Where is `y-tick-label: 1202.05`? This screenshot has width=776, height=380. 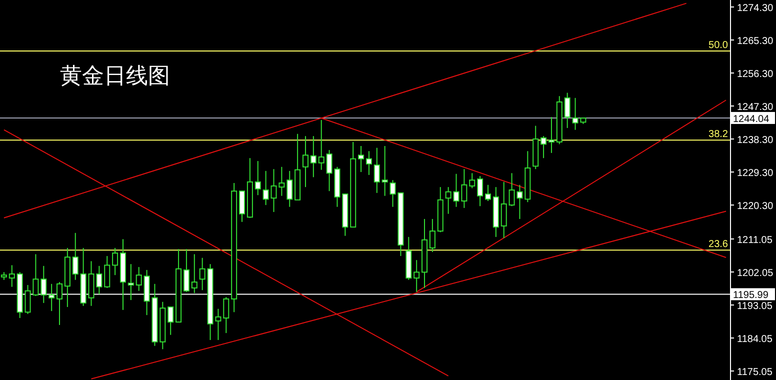
y-tick-label: 1202.05 is located at coordinates (755, 273).